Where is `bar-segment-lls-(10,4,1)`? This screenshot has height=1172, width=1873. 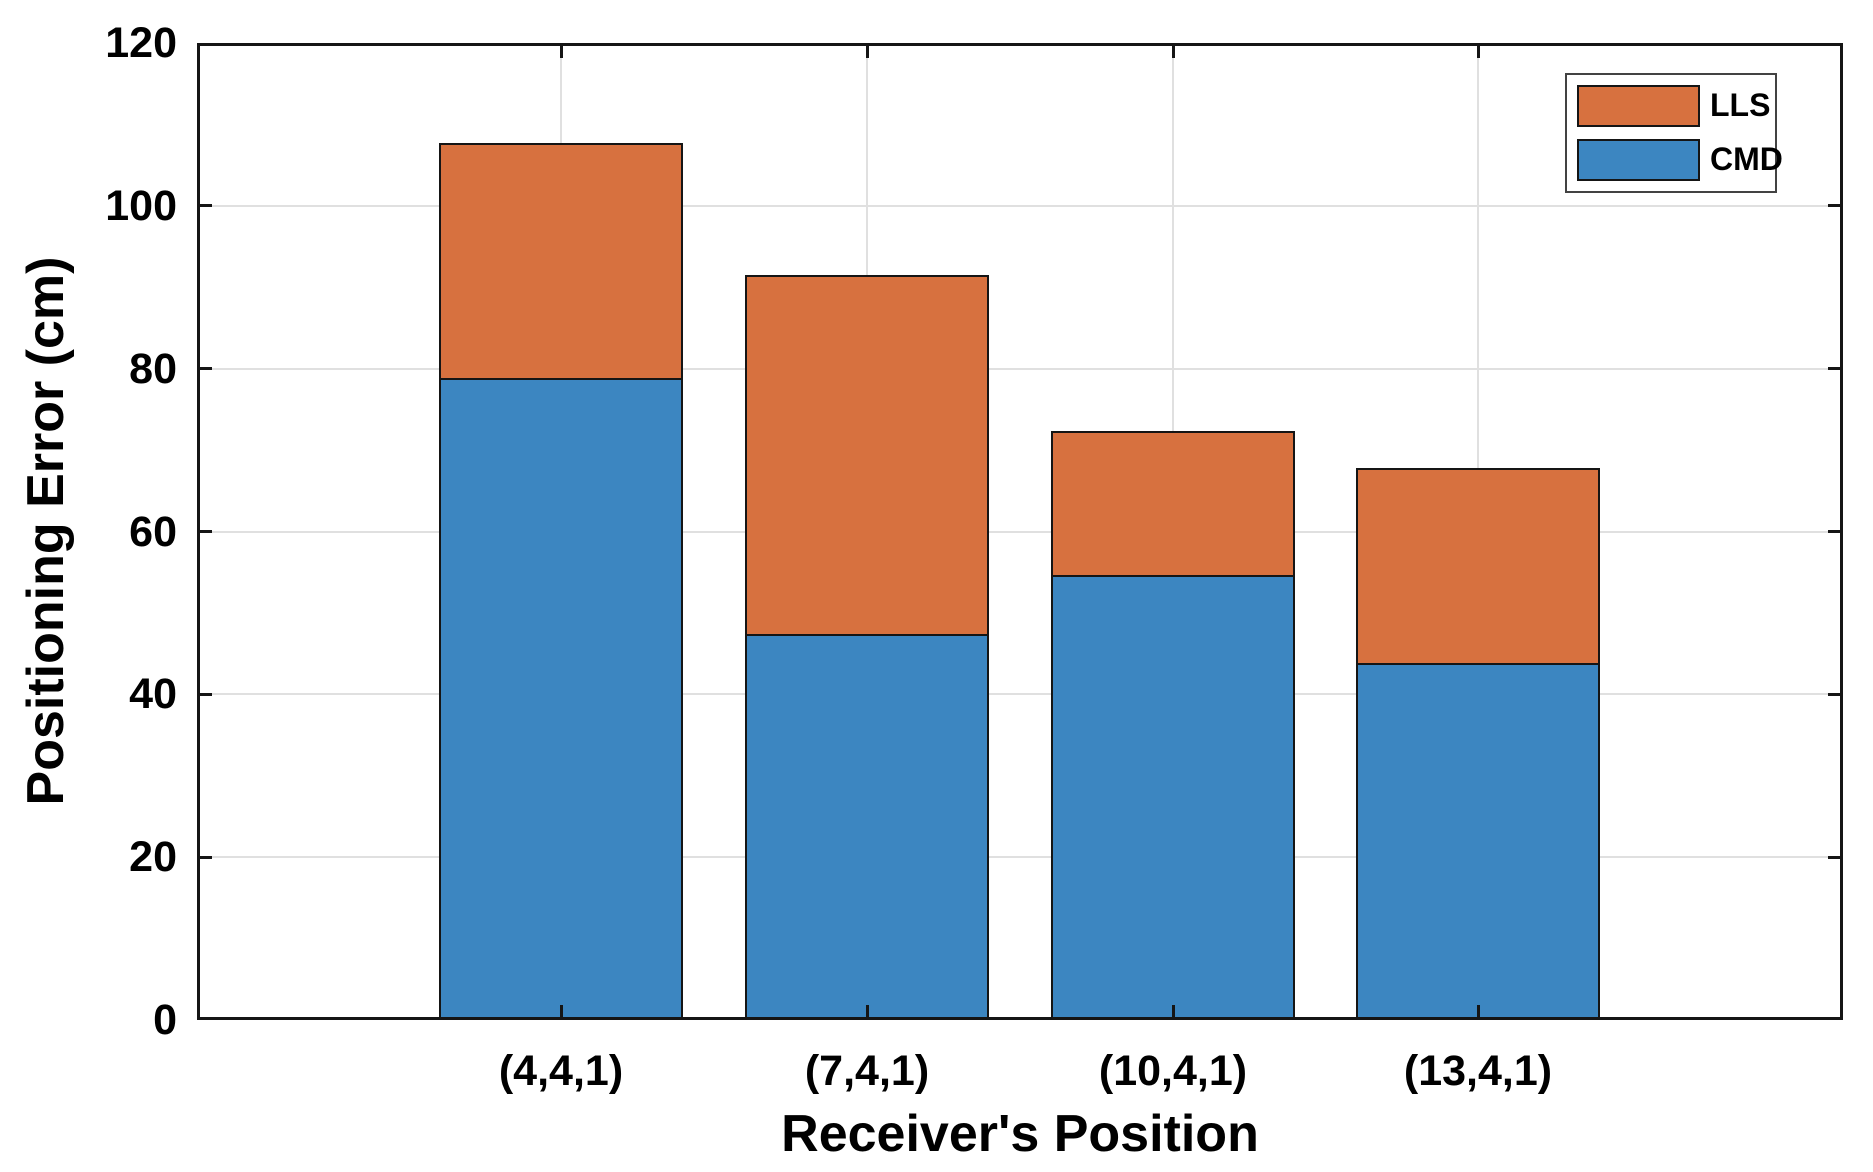 bar-segment-lls-(10,4,1) is located at coordinates (1173, 503).